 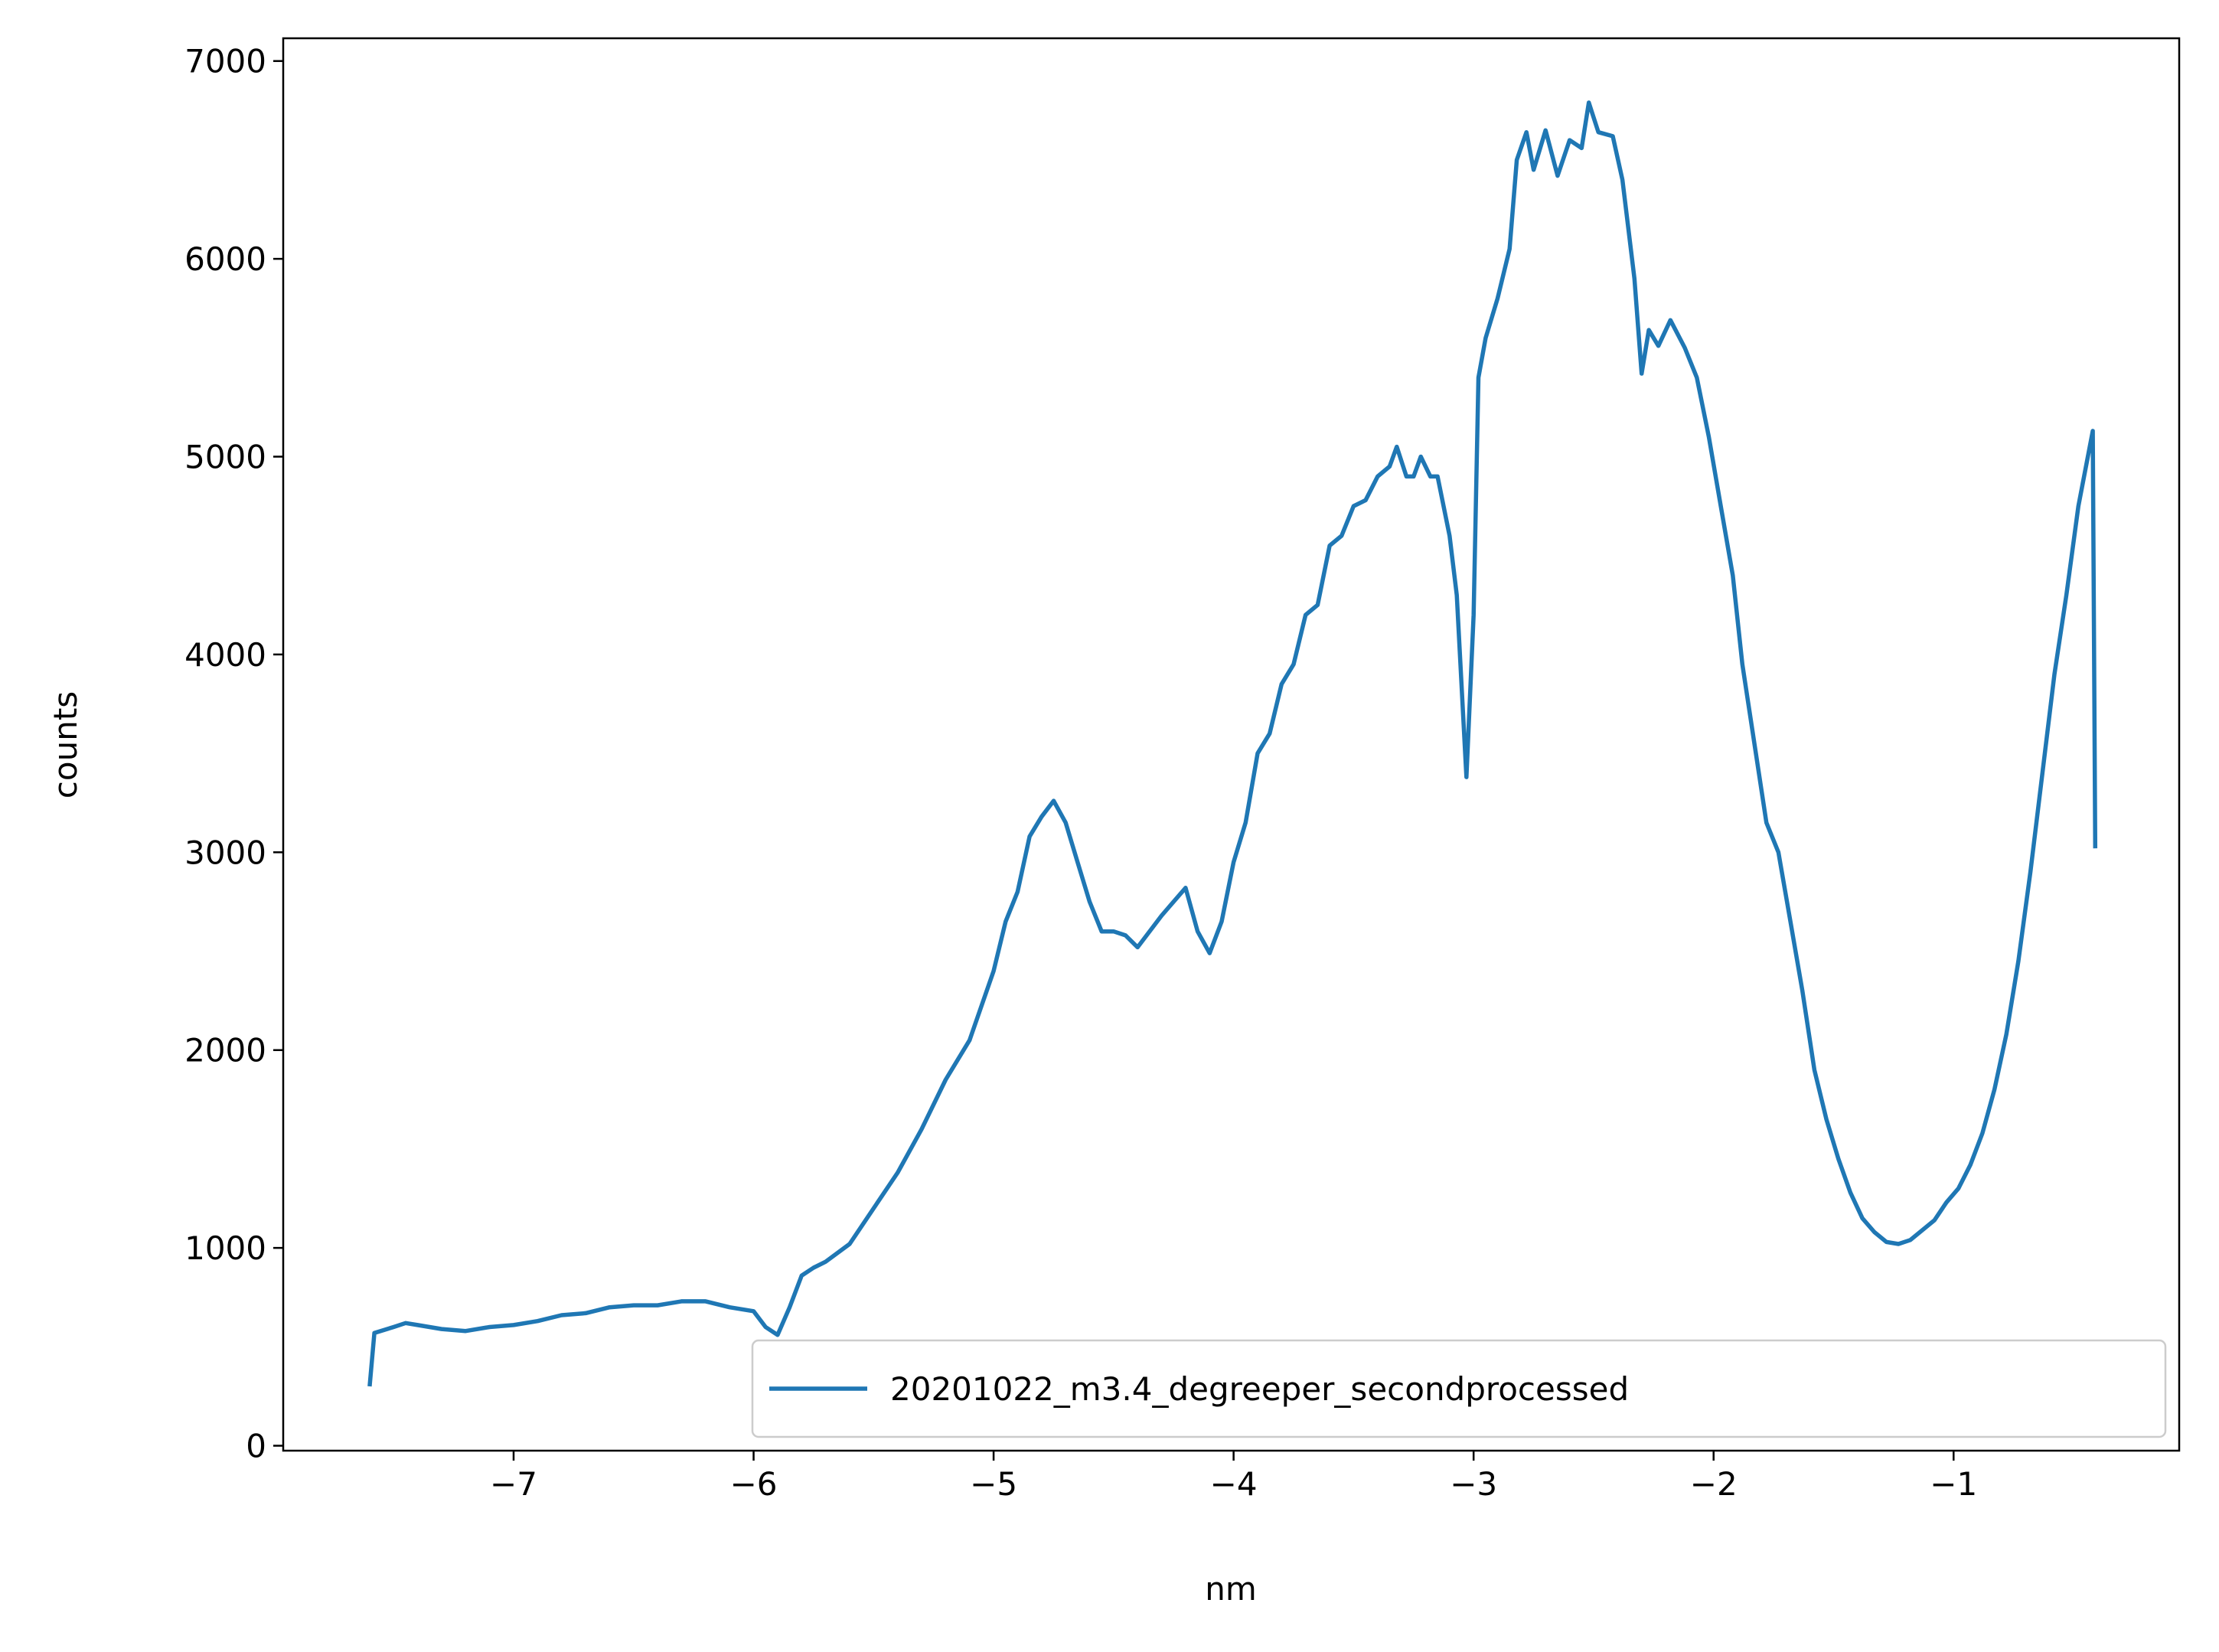 What do you see at coordinates (256, 1446) in the screenshot?
I see `y-tick-label: 0` at bounding box center [256, 1446].